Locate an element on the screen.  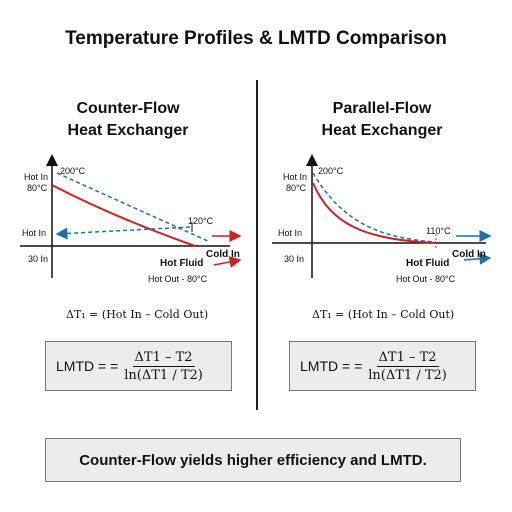
center-divider is located at coordinates (257, 245).